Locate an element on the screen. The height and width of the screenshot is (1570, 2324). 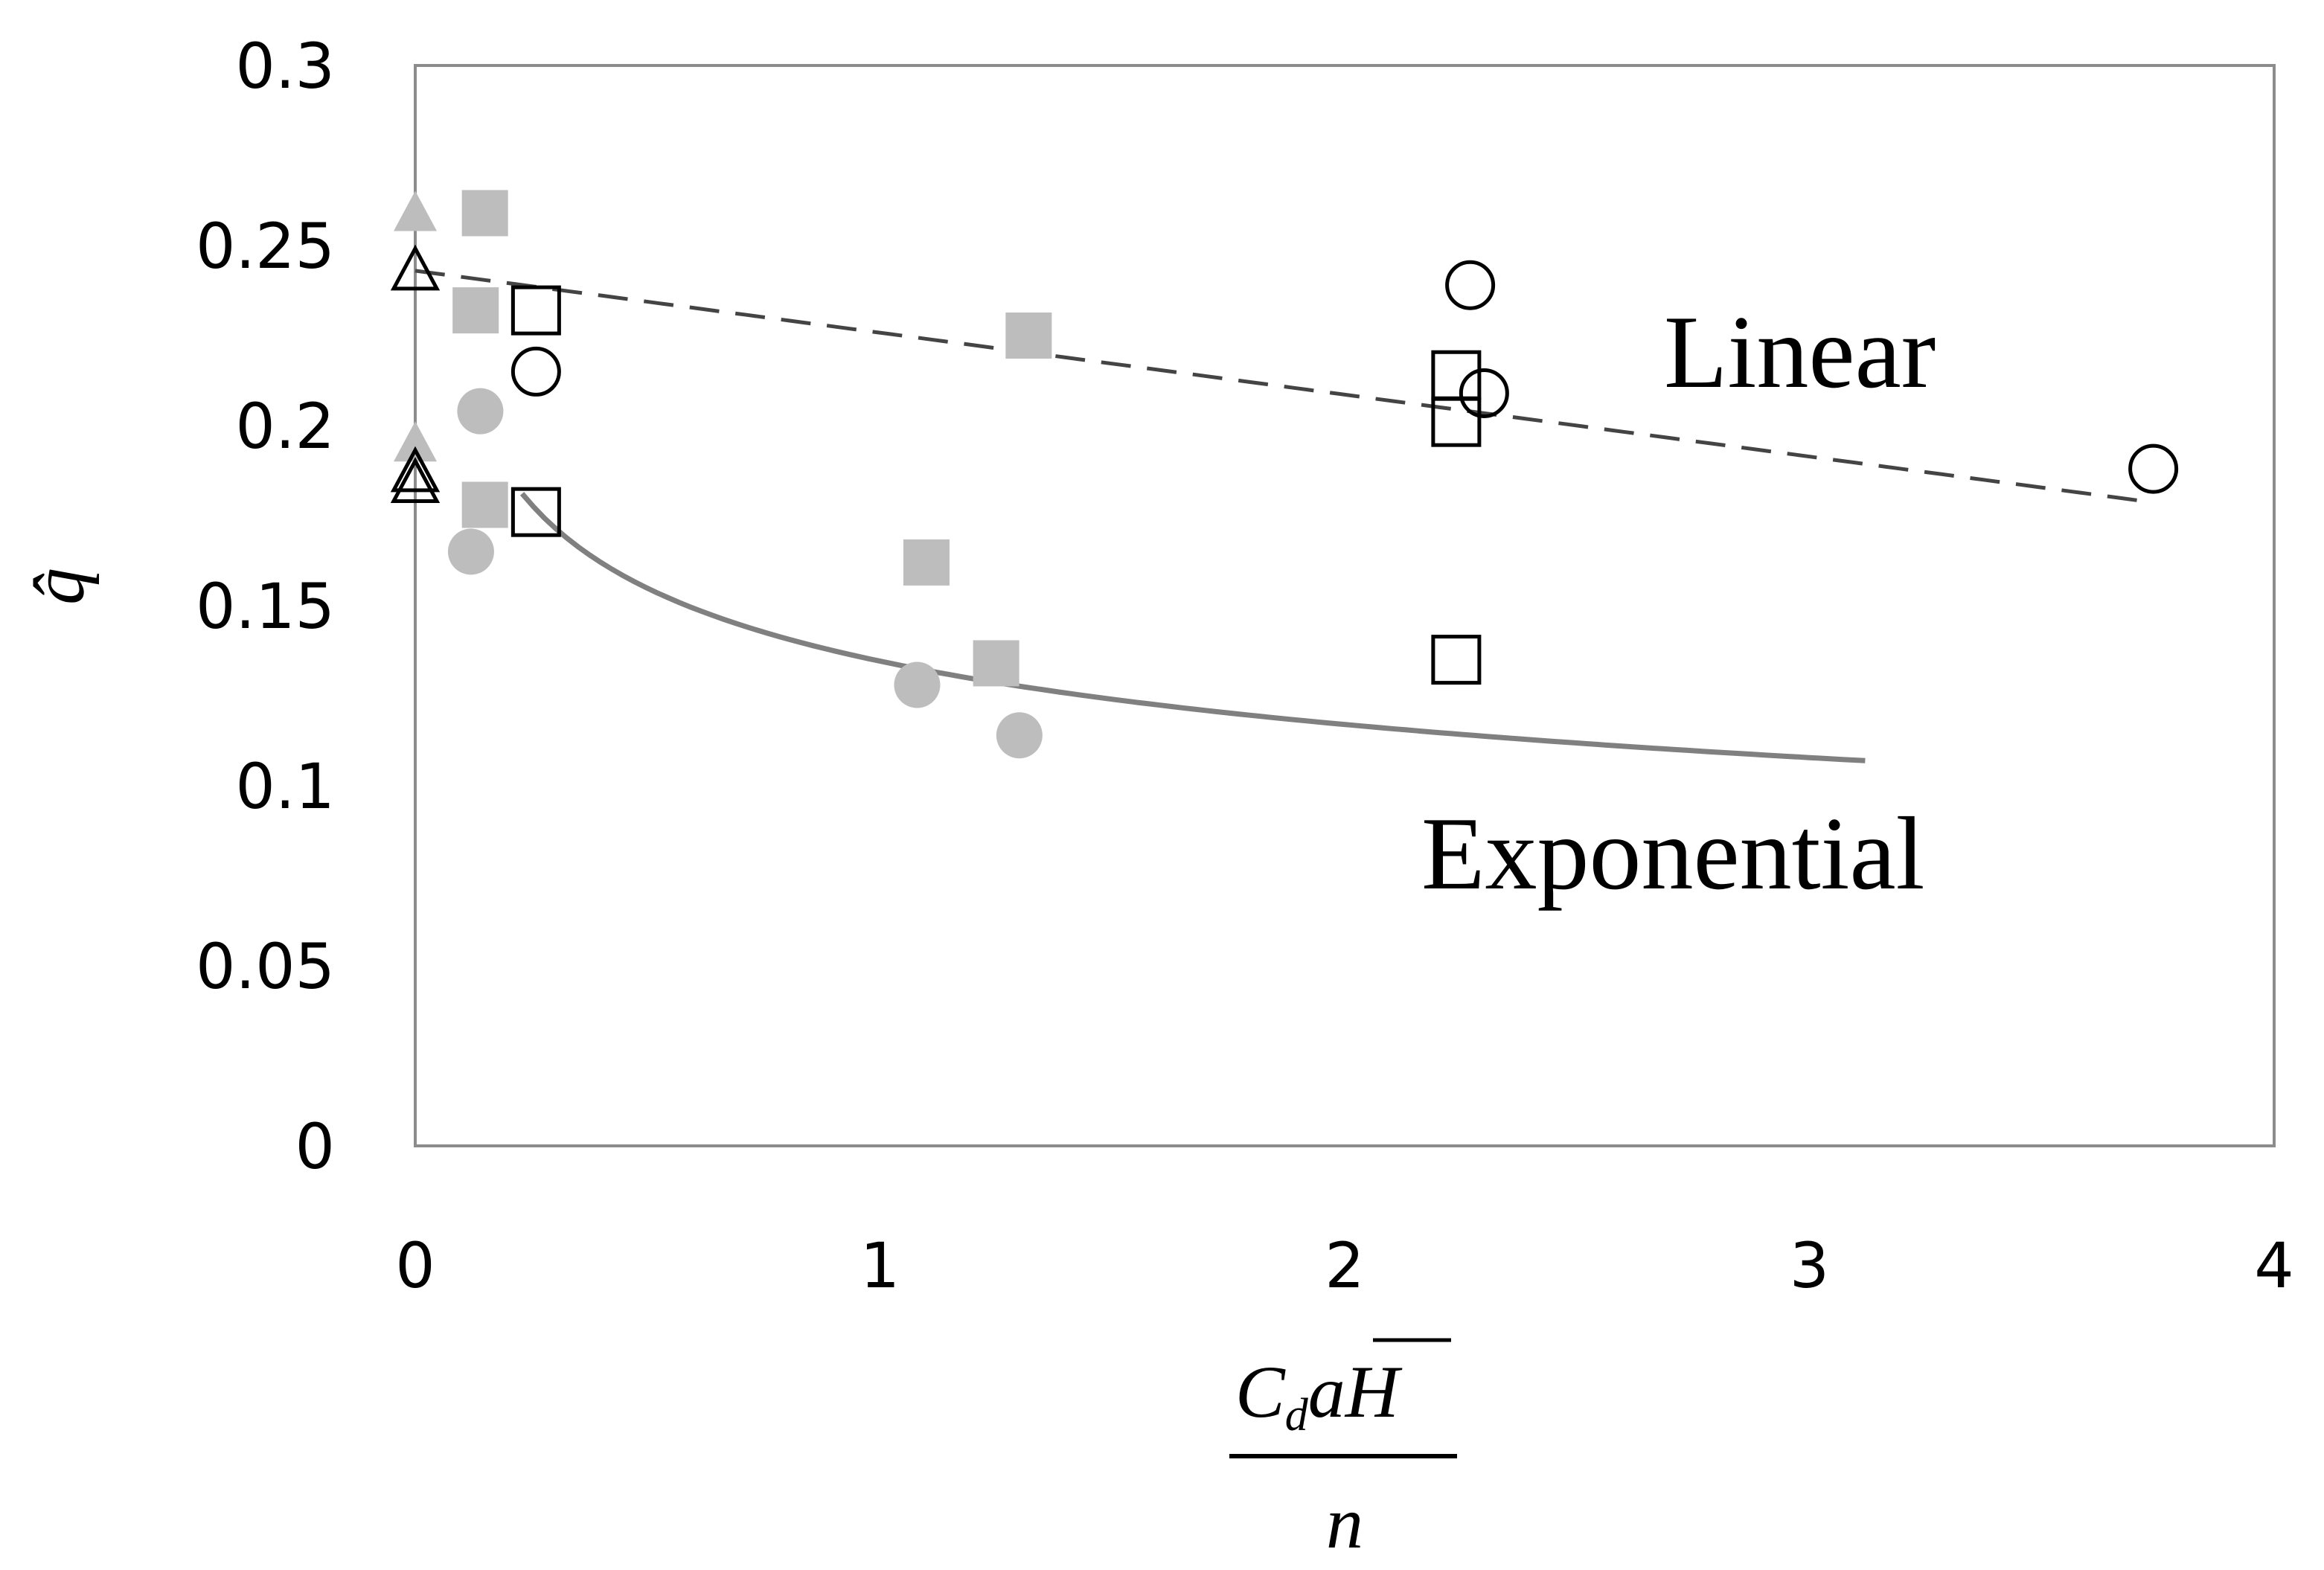
y-tick-label: 0.1 is located at coordinates (285, 786).